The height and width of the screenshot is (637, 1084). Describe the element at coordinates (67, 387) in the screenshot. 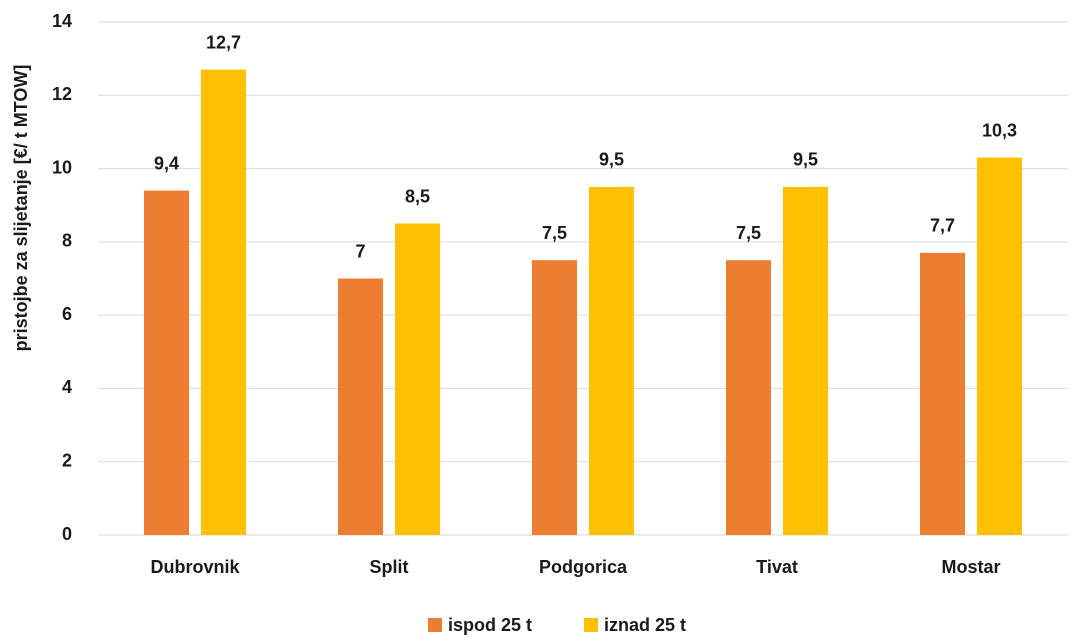

I see `y-tick-label: 4` at that location.